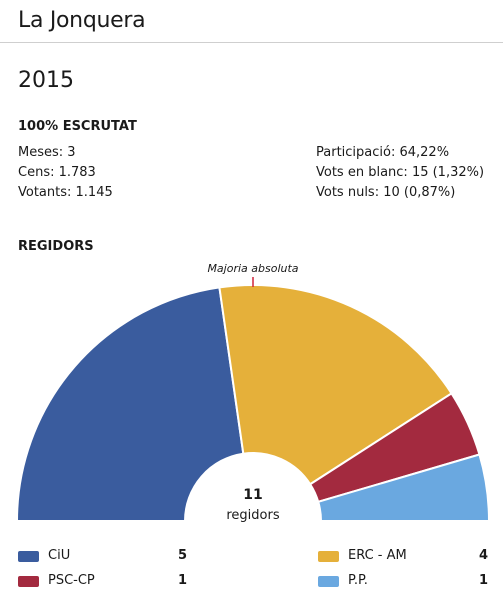 The height and width of the screenshot is (605, 503). What do you see at coordinates (183, 555) in the screenshot?
I see `legend-value: 5` at bounding box center [183, 555].